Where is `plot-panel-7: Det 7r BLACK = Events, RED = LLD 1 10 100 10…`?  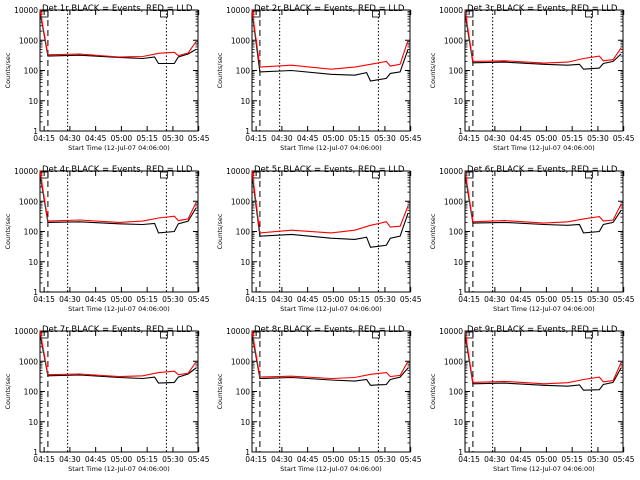 plot-panel-7: Det 7r BLACK = Events, RED = LLD 1 10 100 10… is located at coordinates (107, 399).